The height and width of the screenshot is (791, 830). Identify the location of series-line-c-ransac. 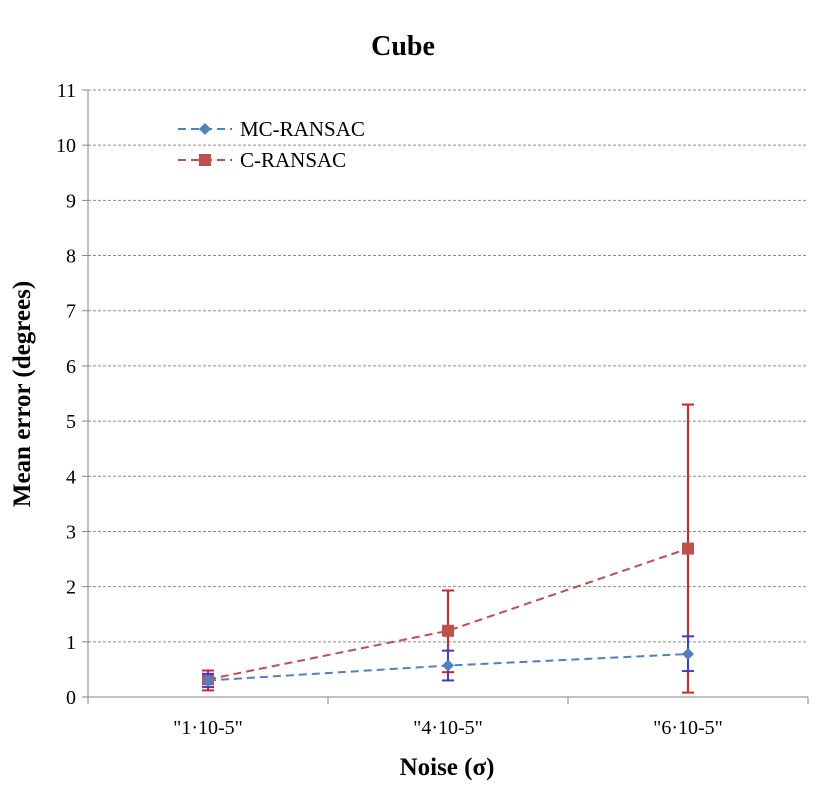
(448, 614).